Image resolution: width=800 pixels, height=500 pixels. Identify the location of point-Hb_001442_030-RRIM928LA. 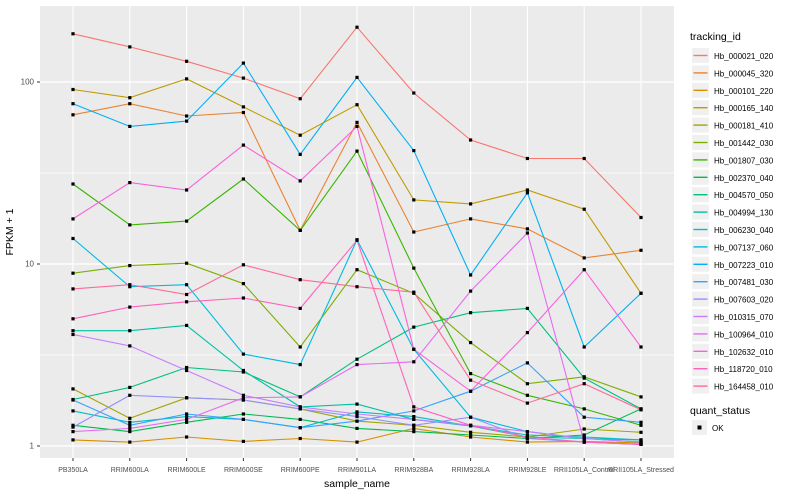
(471, 343).